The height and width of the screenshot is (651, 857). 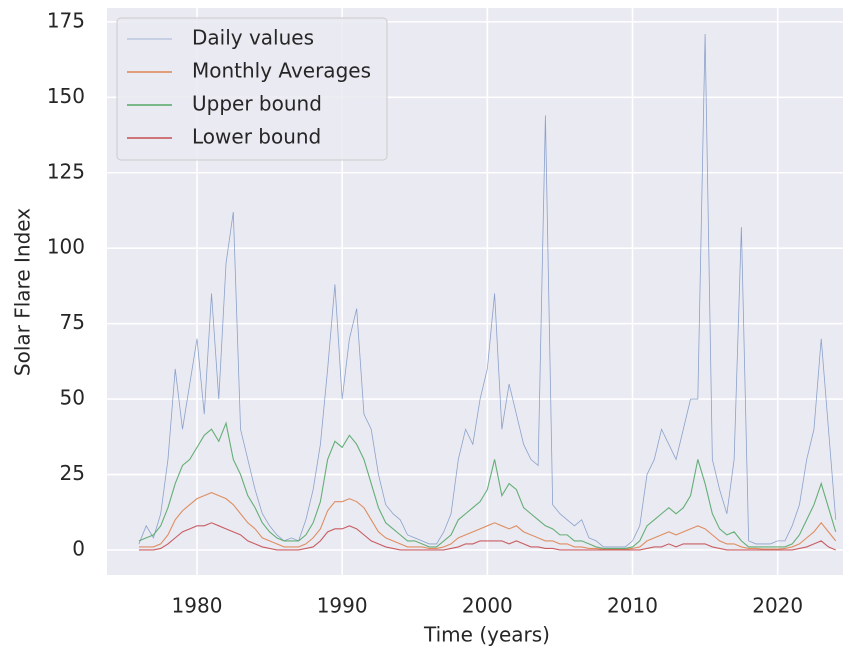 What do you see at coordinates (197, 606) in the screenshot?
I see `x-tick-label: 1980` at bounding box center [197, 606].